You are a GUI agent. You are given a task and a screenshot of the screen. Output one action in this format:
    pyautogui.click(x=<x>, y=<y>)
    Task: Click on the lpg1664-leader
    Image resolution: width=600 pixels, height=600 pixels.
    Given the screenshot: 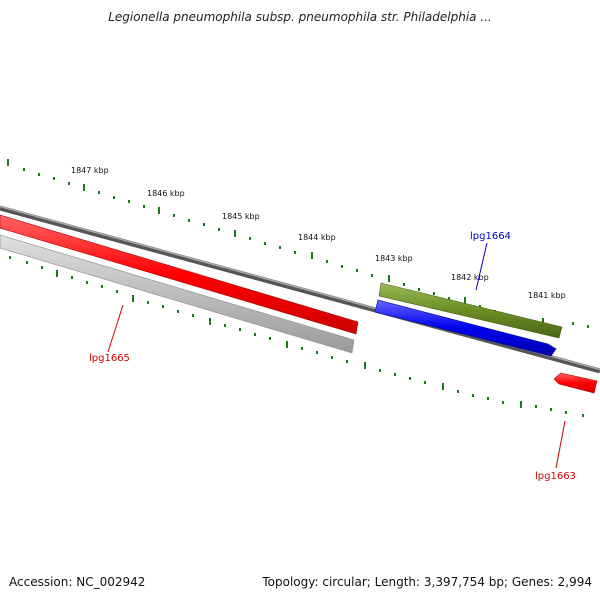 What is the action you would take?
    pyautogui.click(x=481, y=266)
    